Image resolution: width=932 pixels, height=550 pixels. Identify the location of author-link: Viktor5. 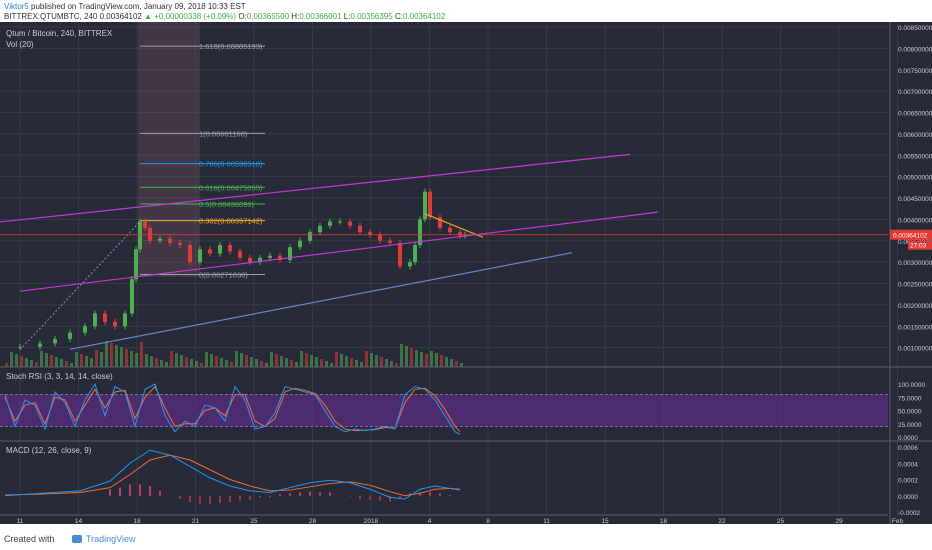
(16, 6).